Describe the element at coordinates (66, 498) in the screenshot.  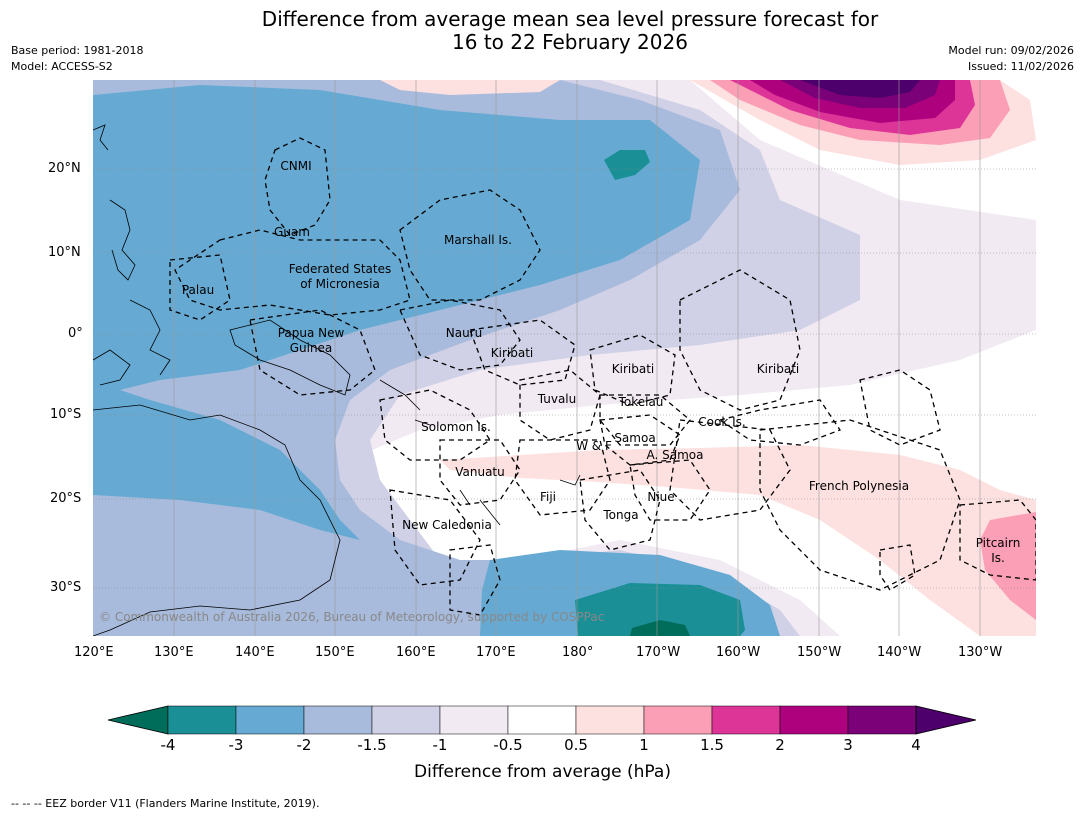
I see `lat-label-20s: 20°S` at that location.